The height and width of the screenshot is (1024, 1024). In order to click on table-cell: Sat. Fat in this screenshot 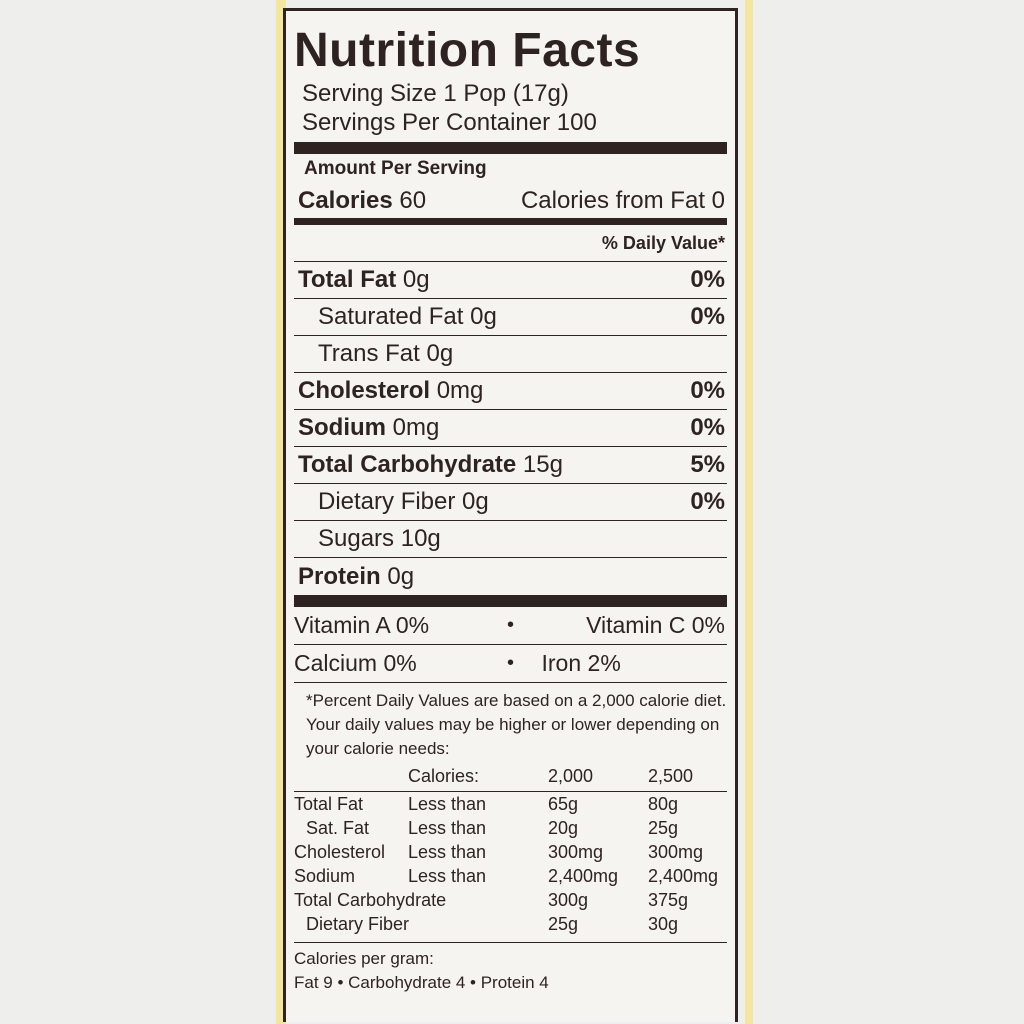, I will do `click(338, 827)`.